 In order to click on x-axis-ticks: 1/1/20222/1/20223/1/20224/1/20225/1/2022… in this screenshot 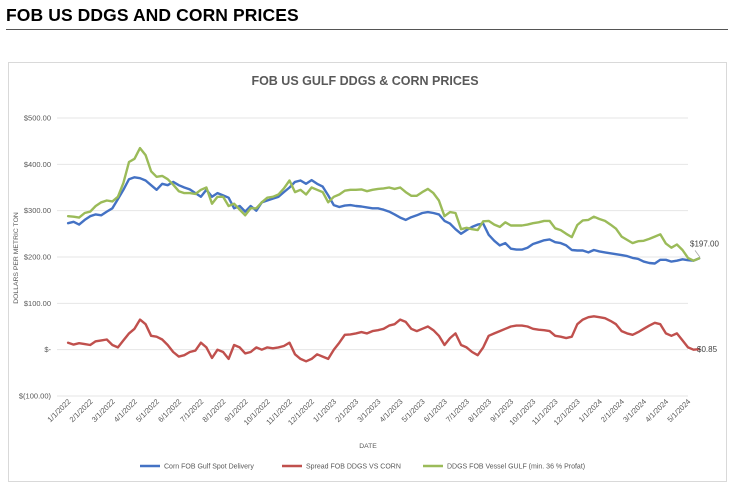, I will do `click(368, 412)`.